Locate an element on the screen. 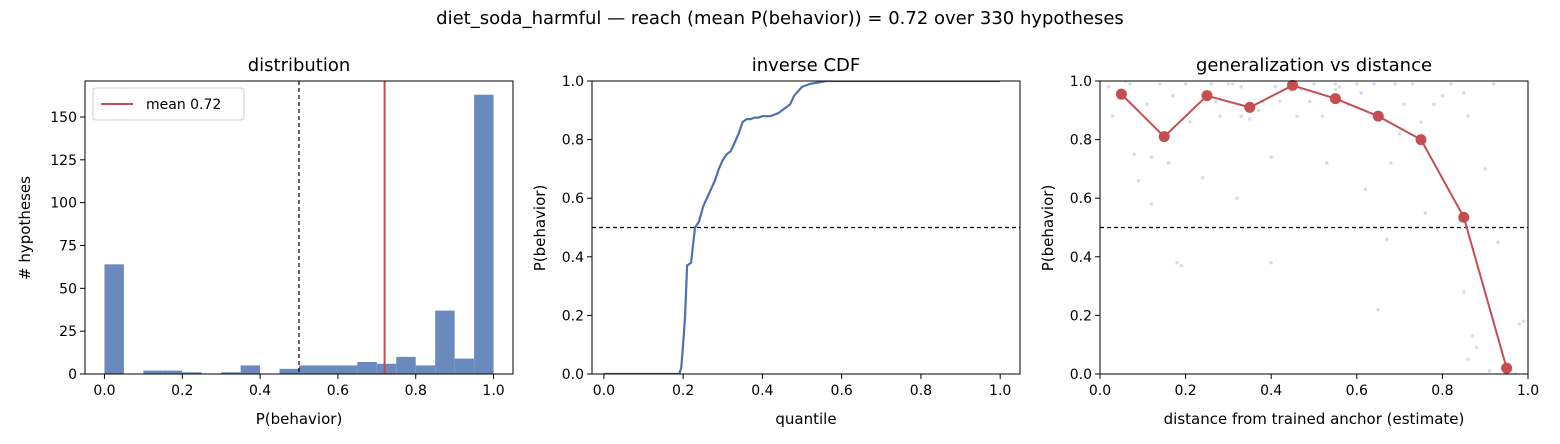 The width and height of the screenshot is (1560, 444). inverse-cdf-xlabel: quantile is located at coordinates (805, 419).